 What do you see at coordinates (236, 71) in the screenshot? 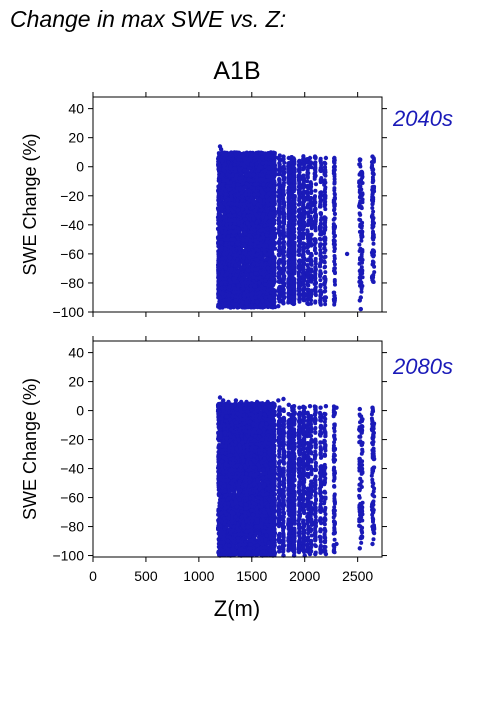
I see `scenario-title: A1B` at bounding box center [236, 71].